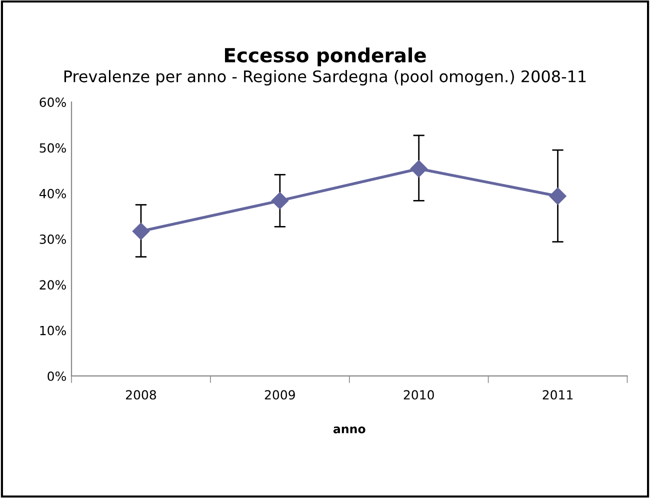  Describe the element at coordinates (53, 103) in the screenshot. I see `y-tick-label: 60%` at that location.